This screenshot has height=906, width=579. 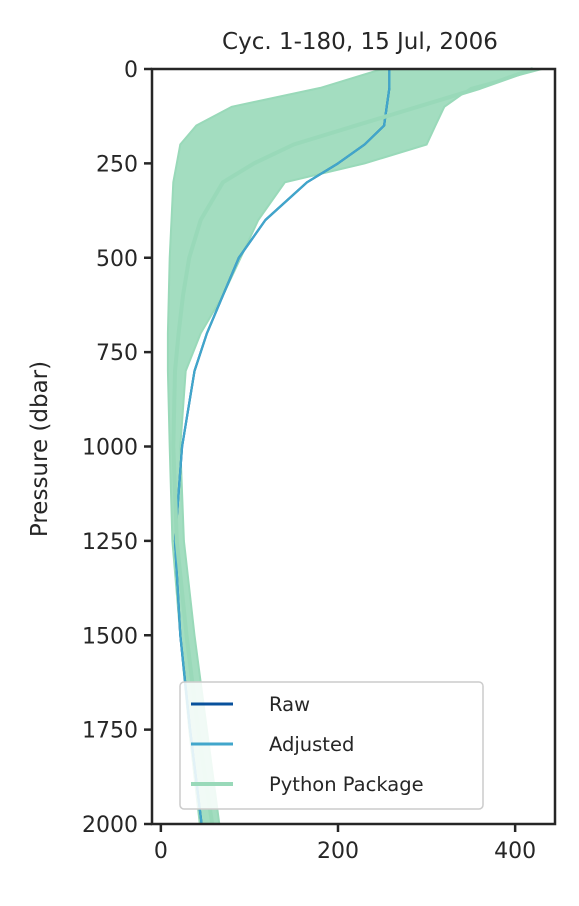 I want to click on y-tick-label: 750, so click(x=117, y=353).